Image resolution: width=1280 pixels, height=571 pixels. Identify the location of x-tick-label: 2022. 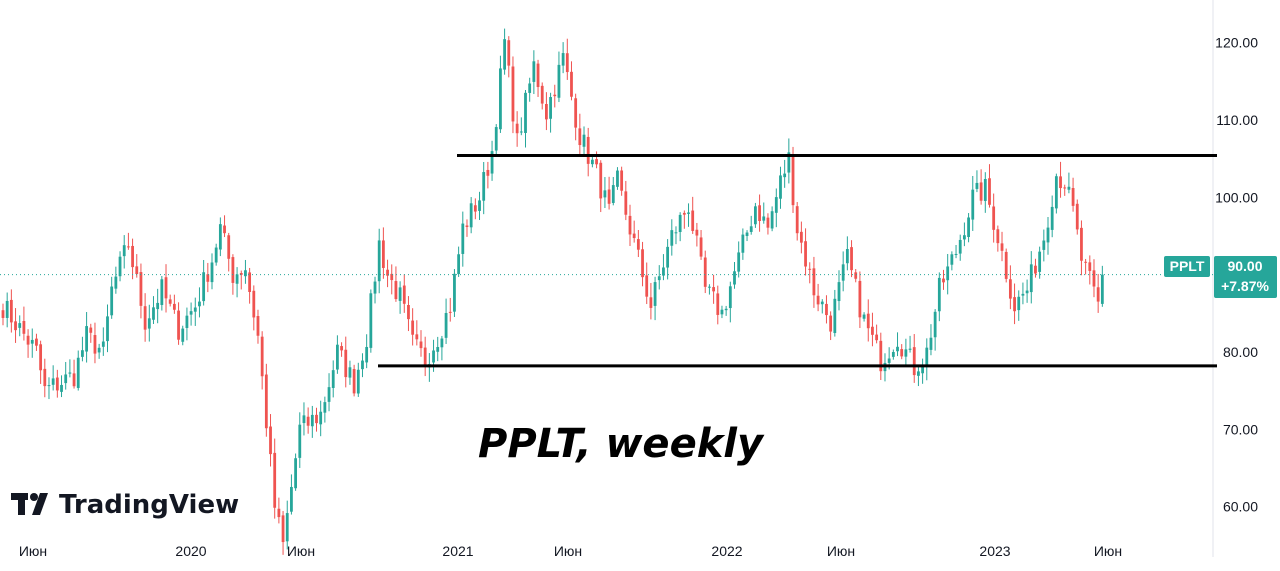
(726, 551).